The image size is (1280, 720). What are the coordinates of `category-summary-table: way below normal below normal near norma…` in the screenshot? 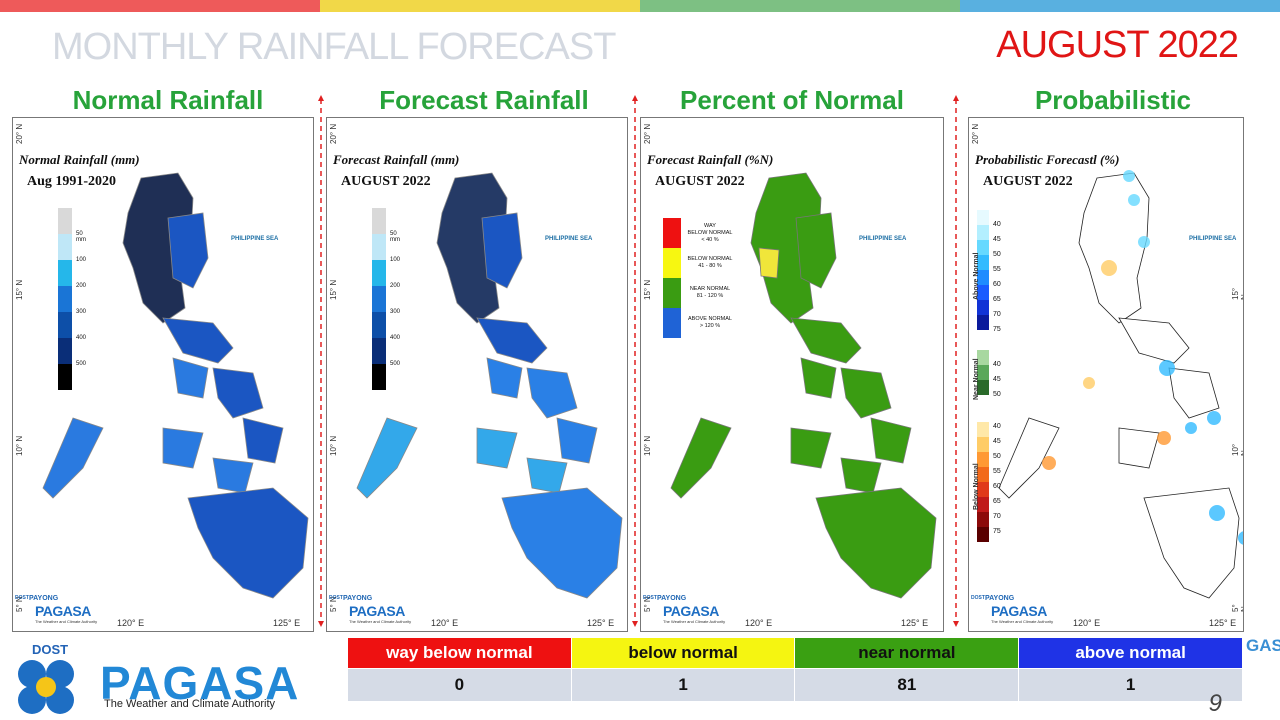 It's located at (795, 669).